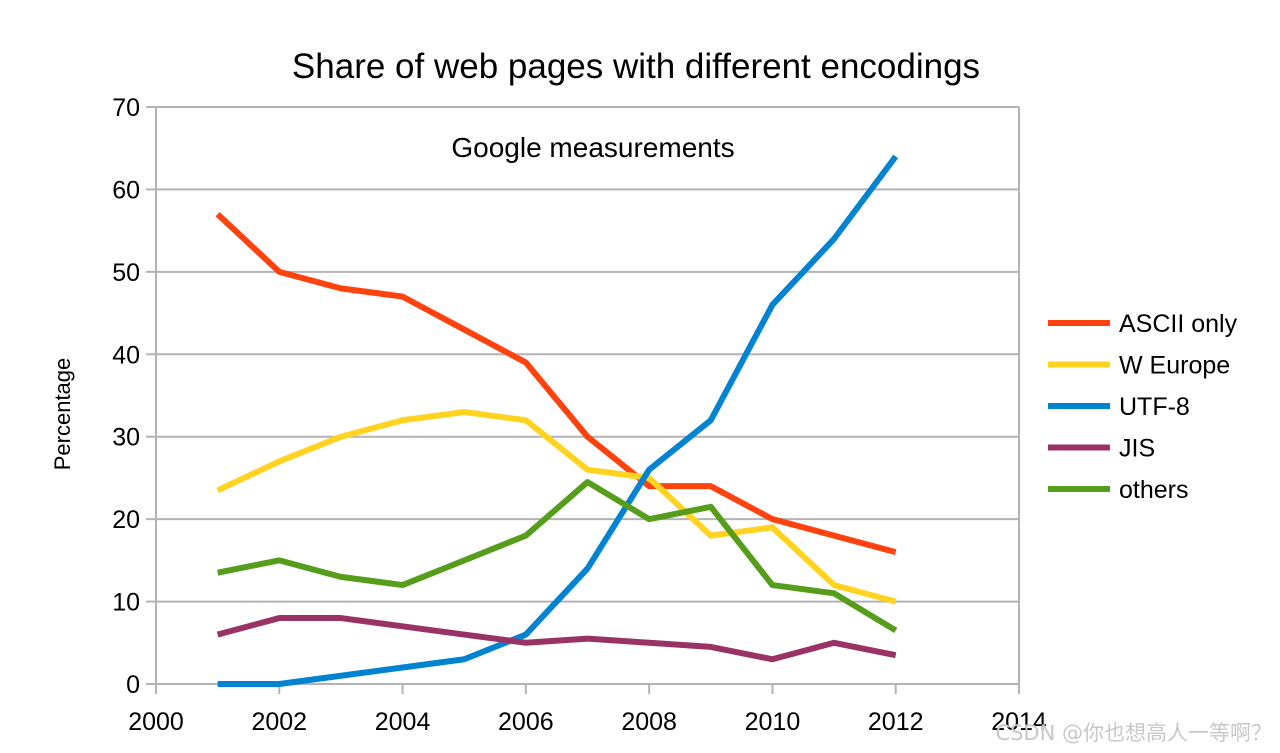  I want to click on x-tick-label: 2014, so click(1019, 722).